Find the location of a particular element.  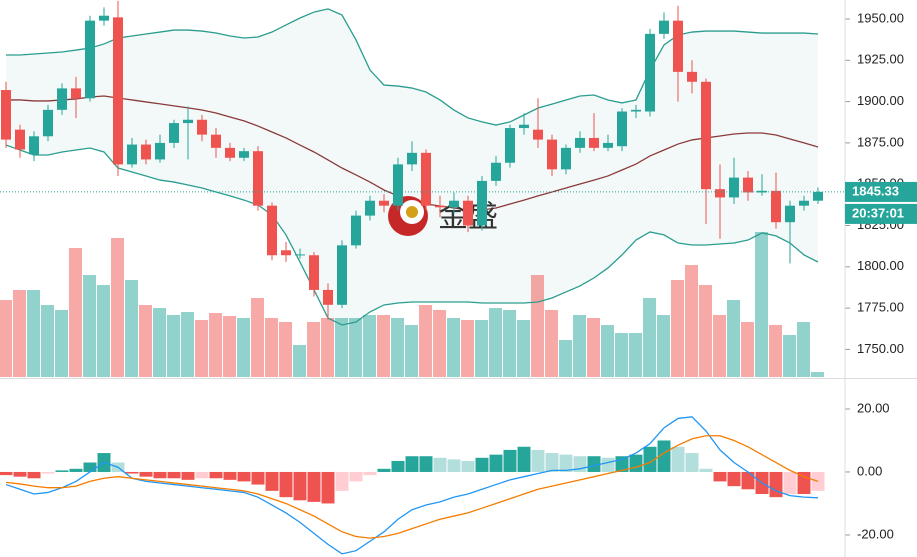

y-tick-label: 1750.00 is located at coordinates (880, 348).